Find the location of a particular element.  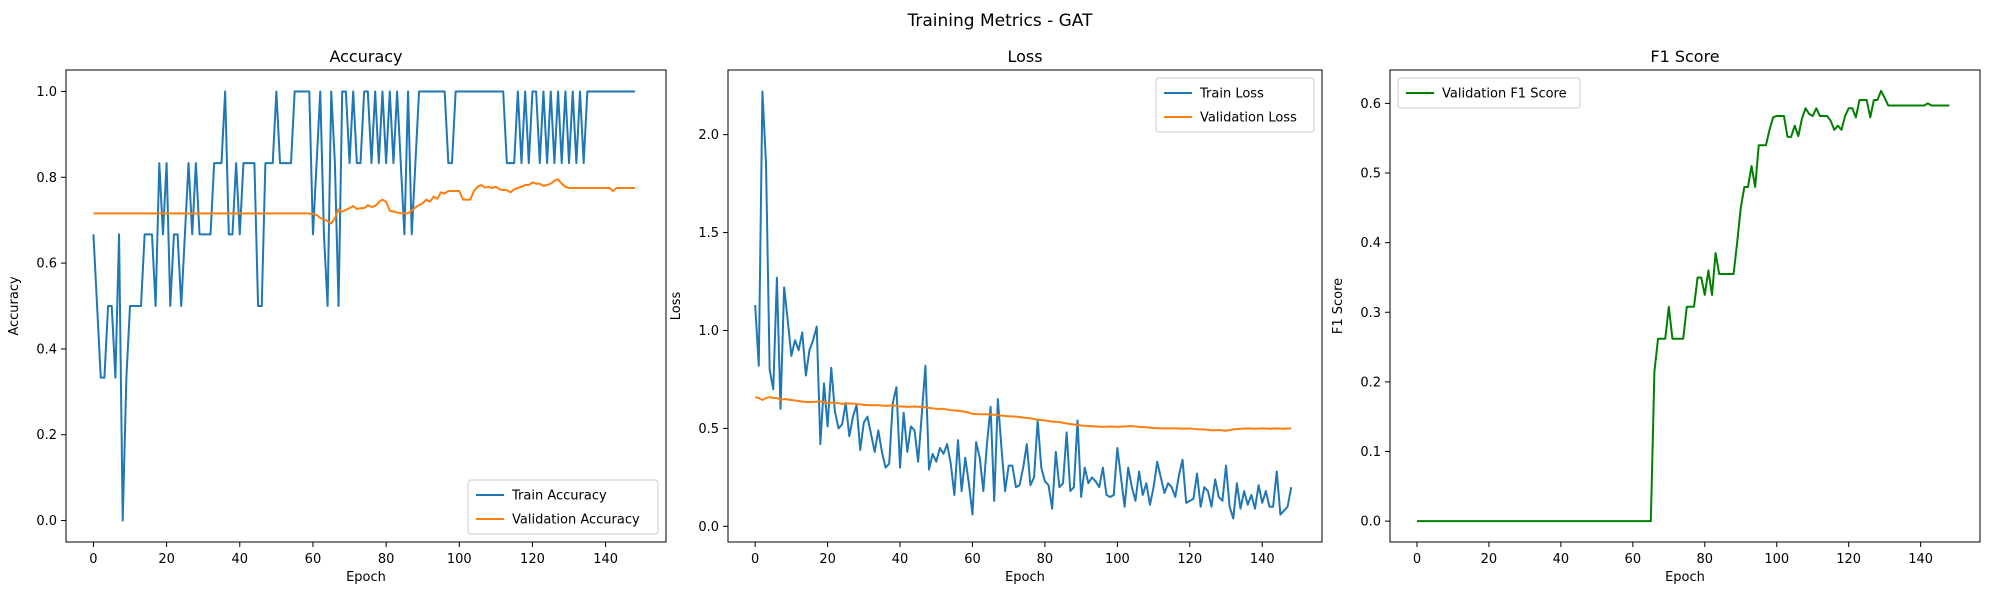

legend: Validation F1 Score is located at coordinates (1489, 93).